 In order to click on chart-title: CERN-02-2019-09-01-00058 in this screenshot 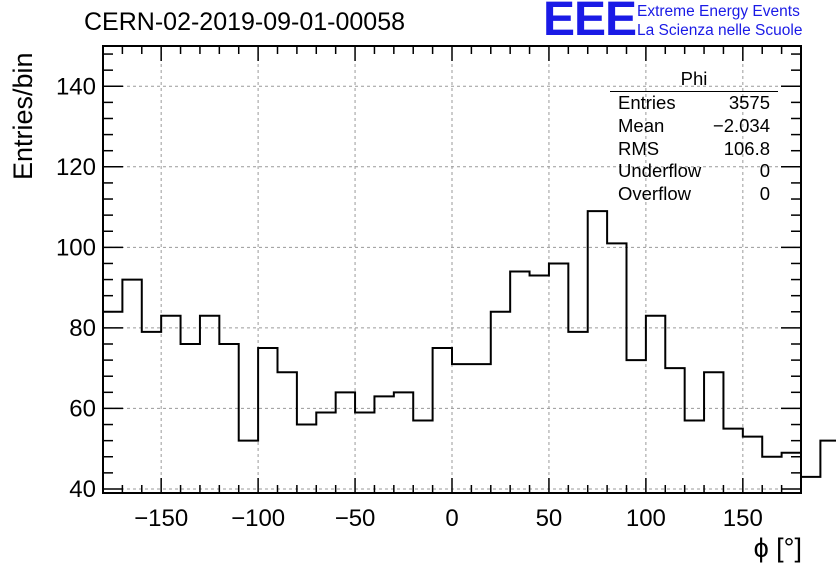, I will do `click(245, 22)`.